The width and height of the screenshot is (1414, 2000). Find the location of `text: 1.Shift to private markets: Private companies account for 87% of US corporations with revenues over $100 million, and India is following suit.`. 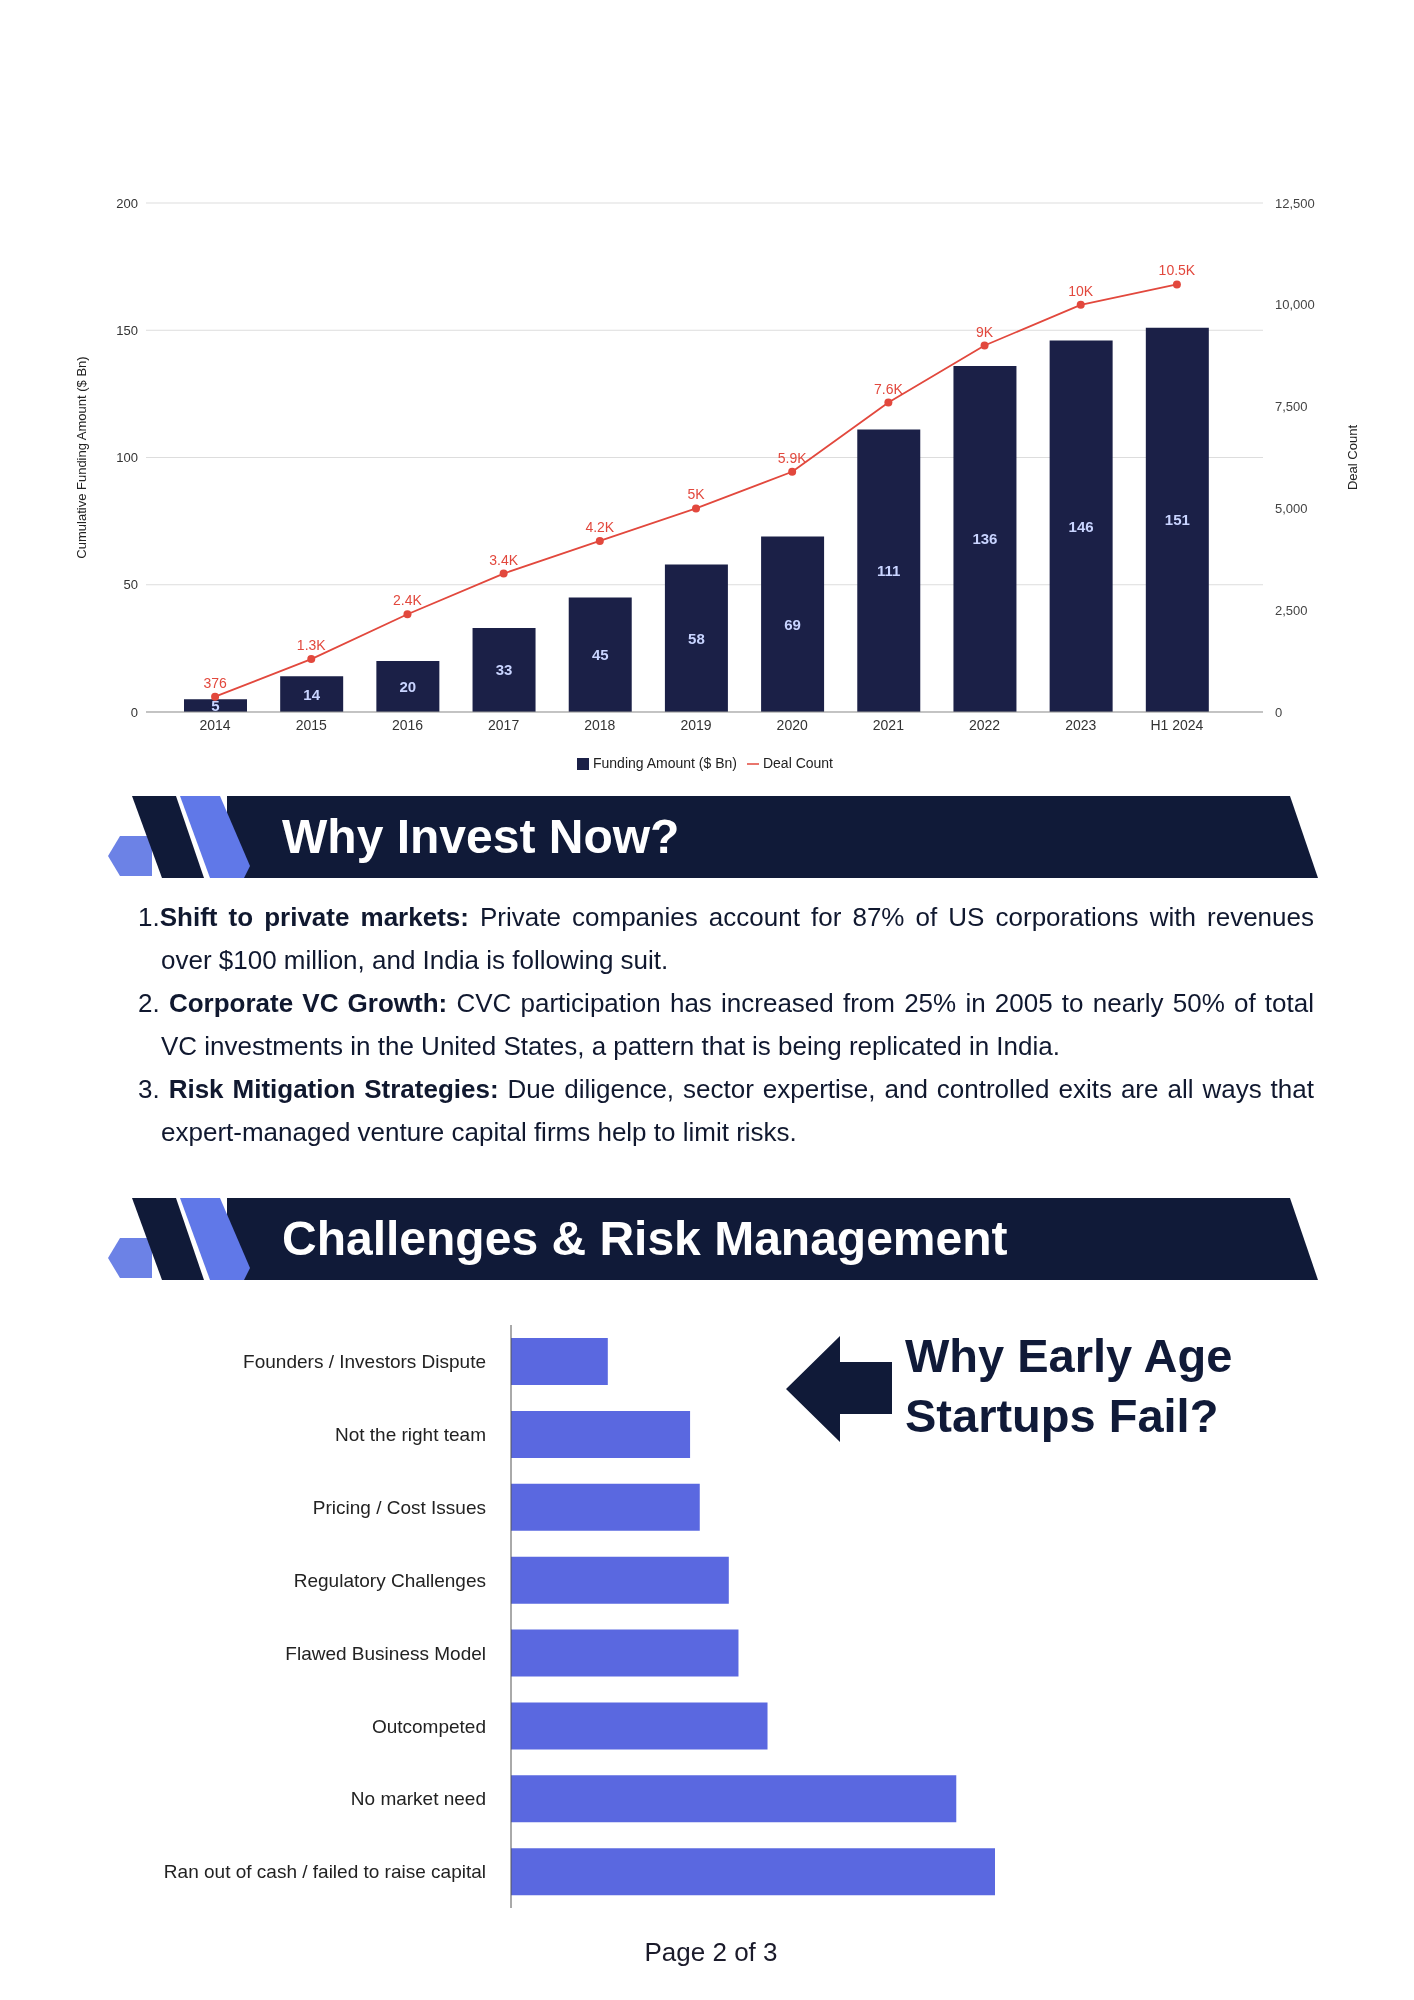

text: 1.Shift to private markets: Private companies account for 87% of US corporations with revenues over $100 million, and India is following suit. is located at coordinates (726, 938).